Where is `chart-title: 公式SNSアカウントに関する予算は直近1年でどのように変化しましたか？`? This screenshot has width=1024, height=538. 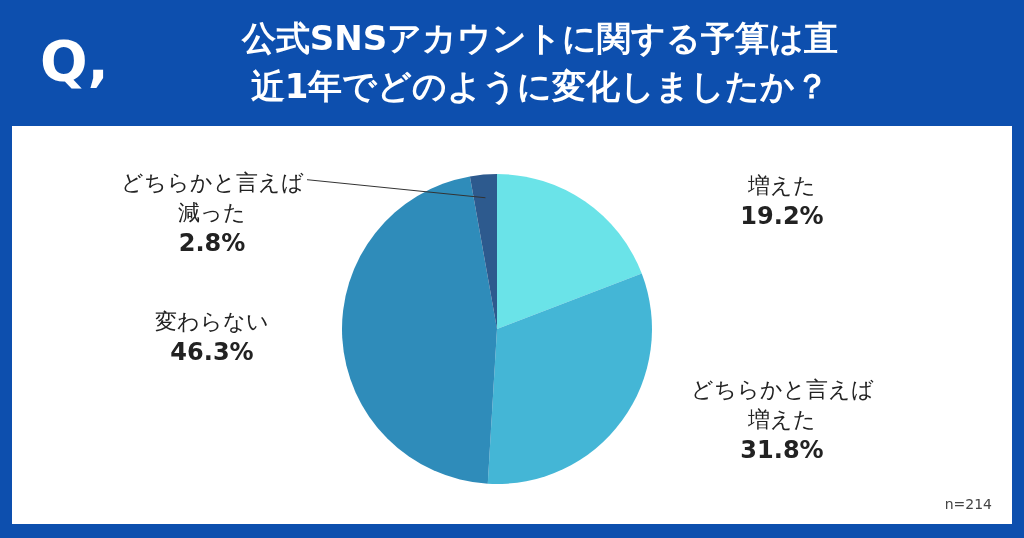
chart-title: 公式SNSアカウントに関する予算は直近1年でどのように変化しましたか？ is located at coordinates (540, 62).